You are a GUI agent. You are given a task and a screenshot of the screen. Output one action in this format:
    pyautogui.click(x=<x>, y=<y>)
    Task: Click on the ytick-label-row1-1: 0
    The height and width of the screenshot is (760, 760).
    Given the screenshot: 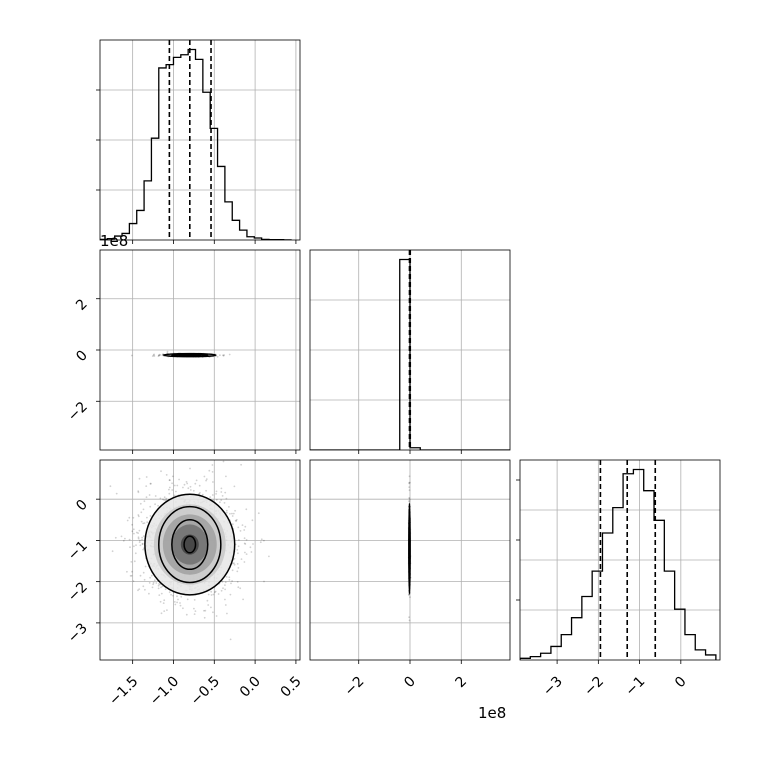 What is the action you would take?
    pyautogui.click(x=82, y=357)
    